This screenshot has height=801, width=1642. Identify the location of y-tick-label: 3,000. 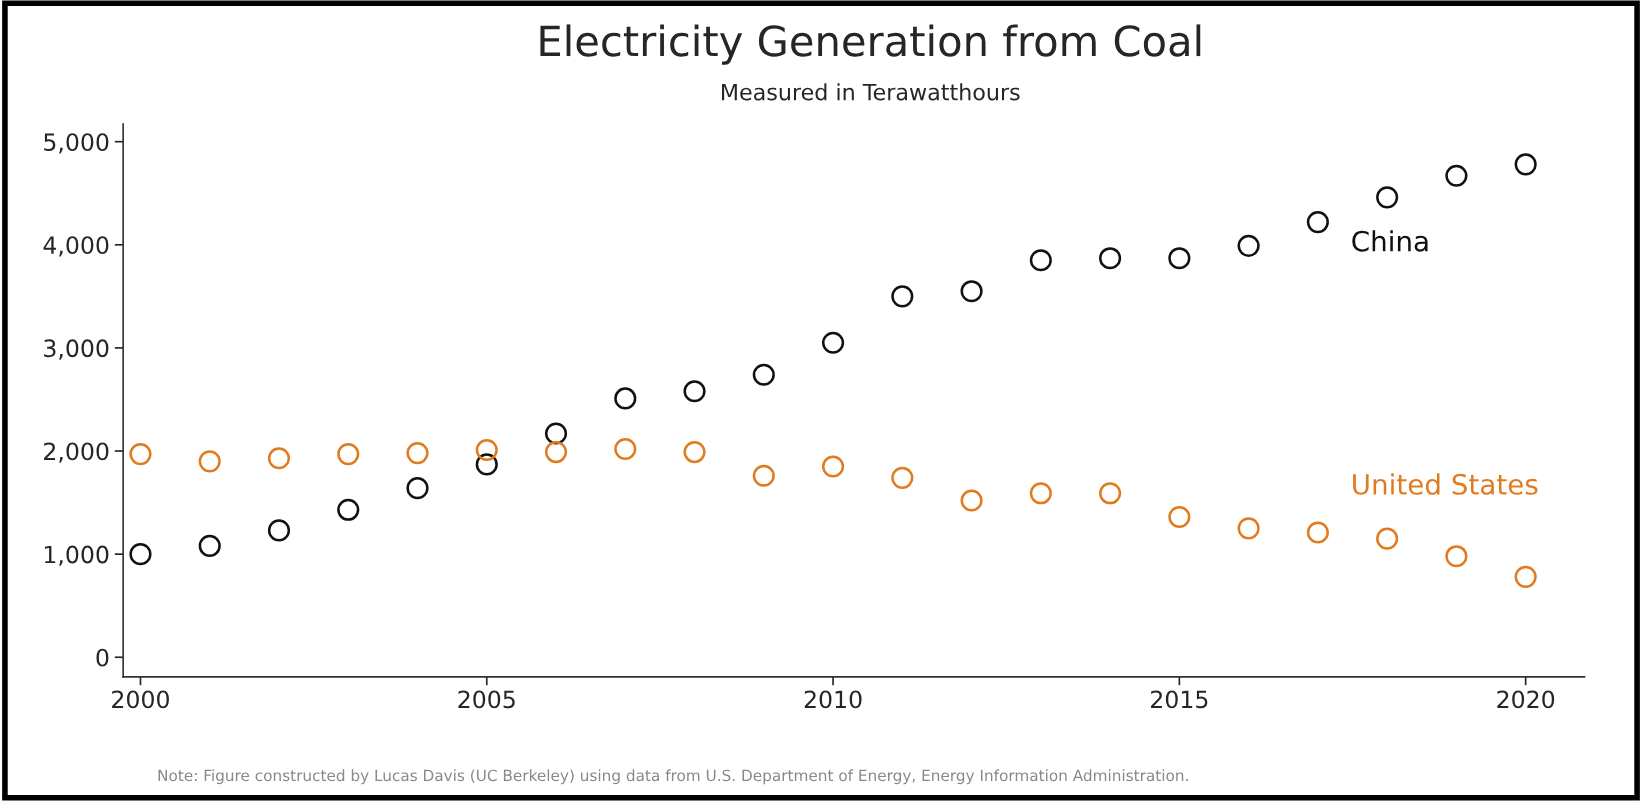
(76, 349).